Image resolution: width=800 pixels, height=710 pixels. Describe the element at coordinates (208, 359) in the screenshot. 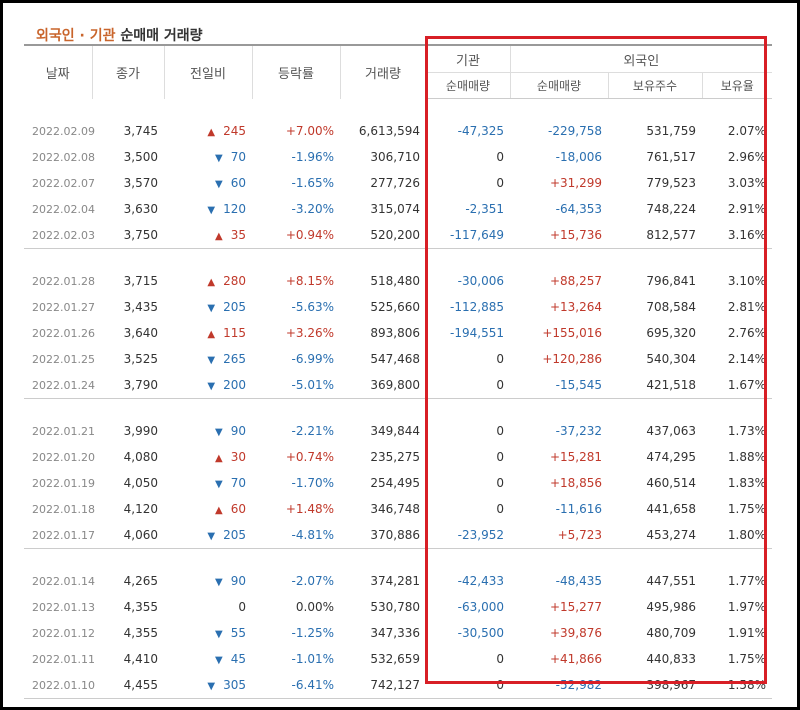

I see `change-cell: ▼ 265` at that location.